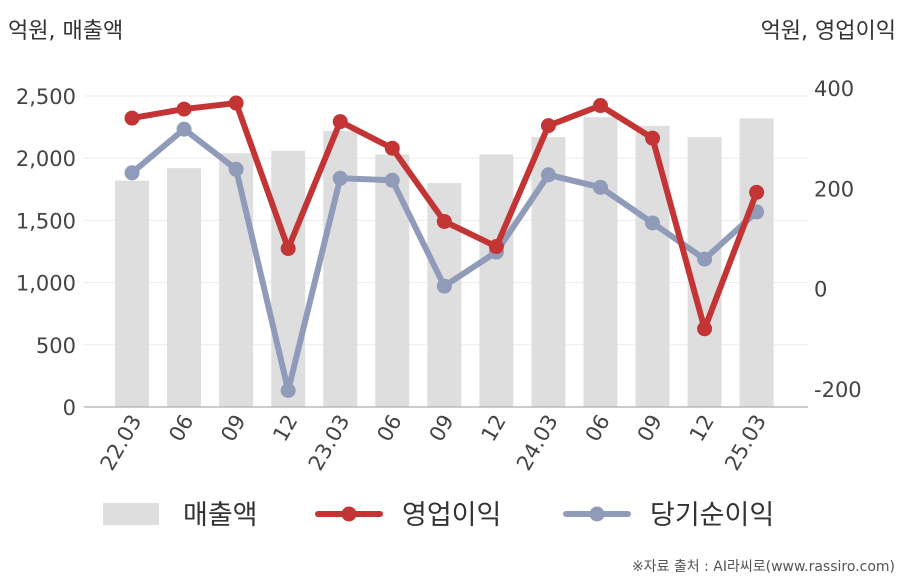 The width and height of the screenshot is (908, 580). Describe the element at coordinates (121, 443) in the screenshot. I see `x-tick-label-0: 22.03` at that location.